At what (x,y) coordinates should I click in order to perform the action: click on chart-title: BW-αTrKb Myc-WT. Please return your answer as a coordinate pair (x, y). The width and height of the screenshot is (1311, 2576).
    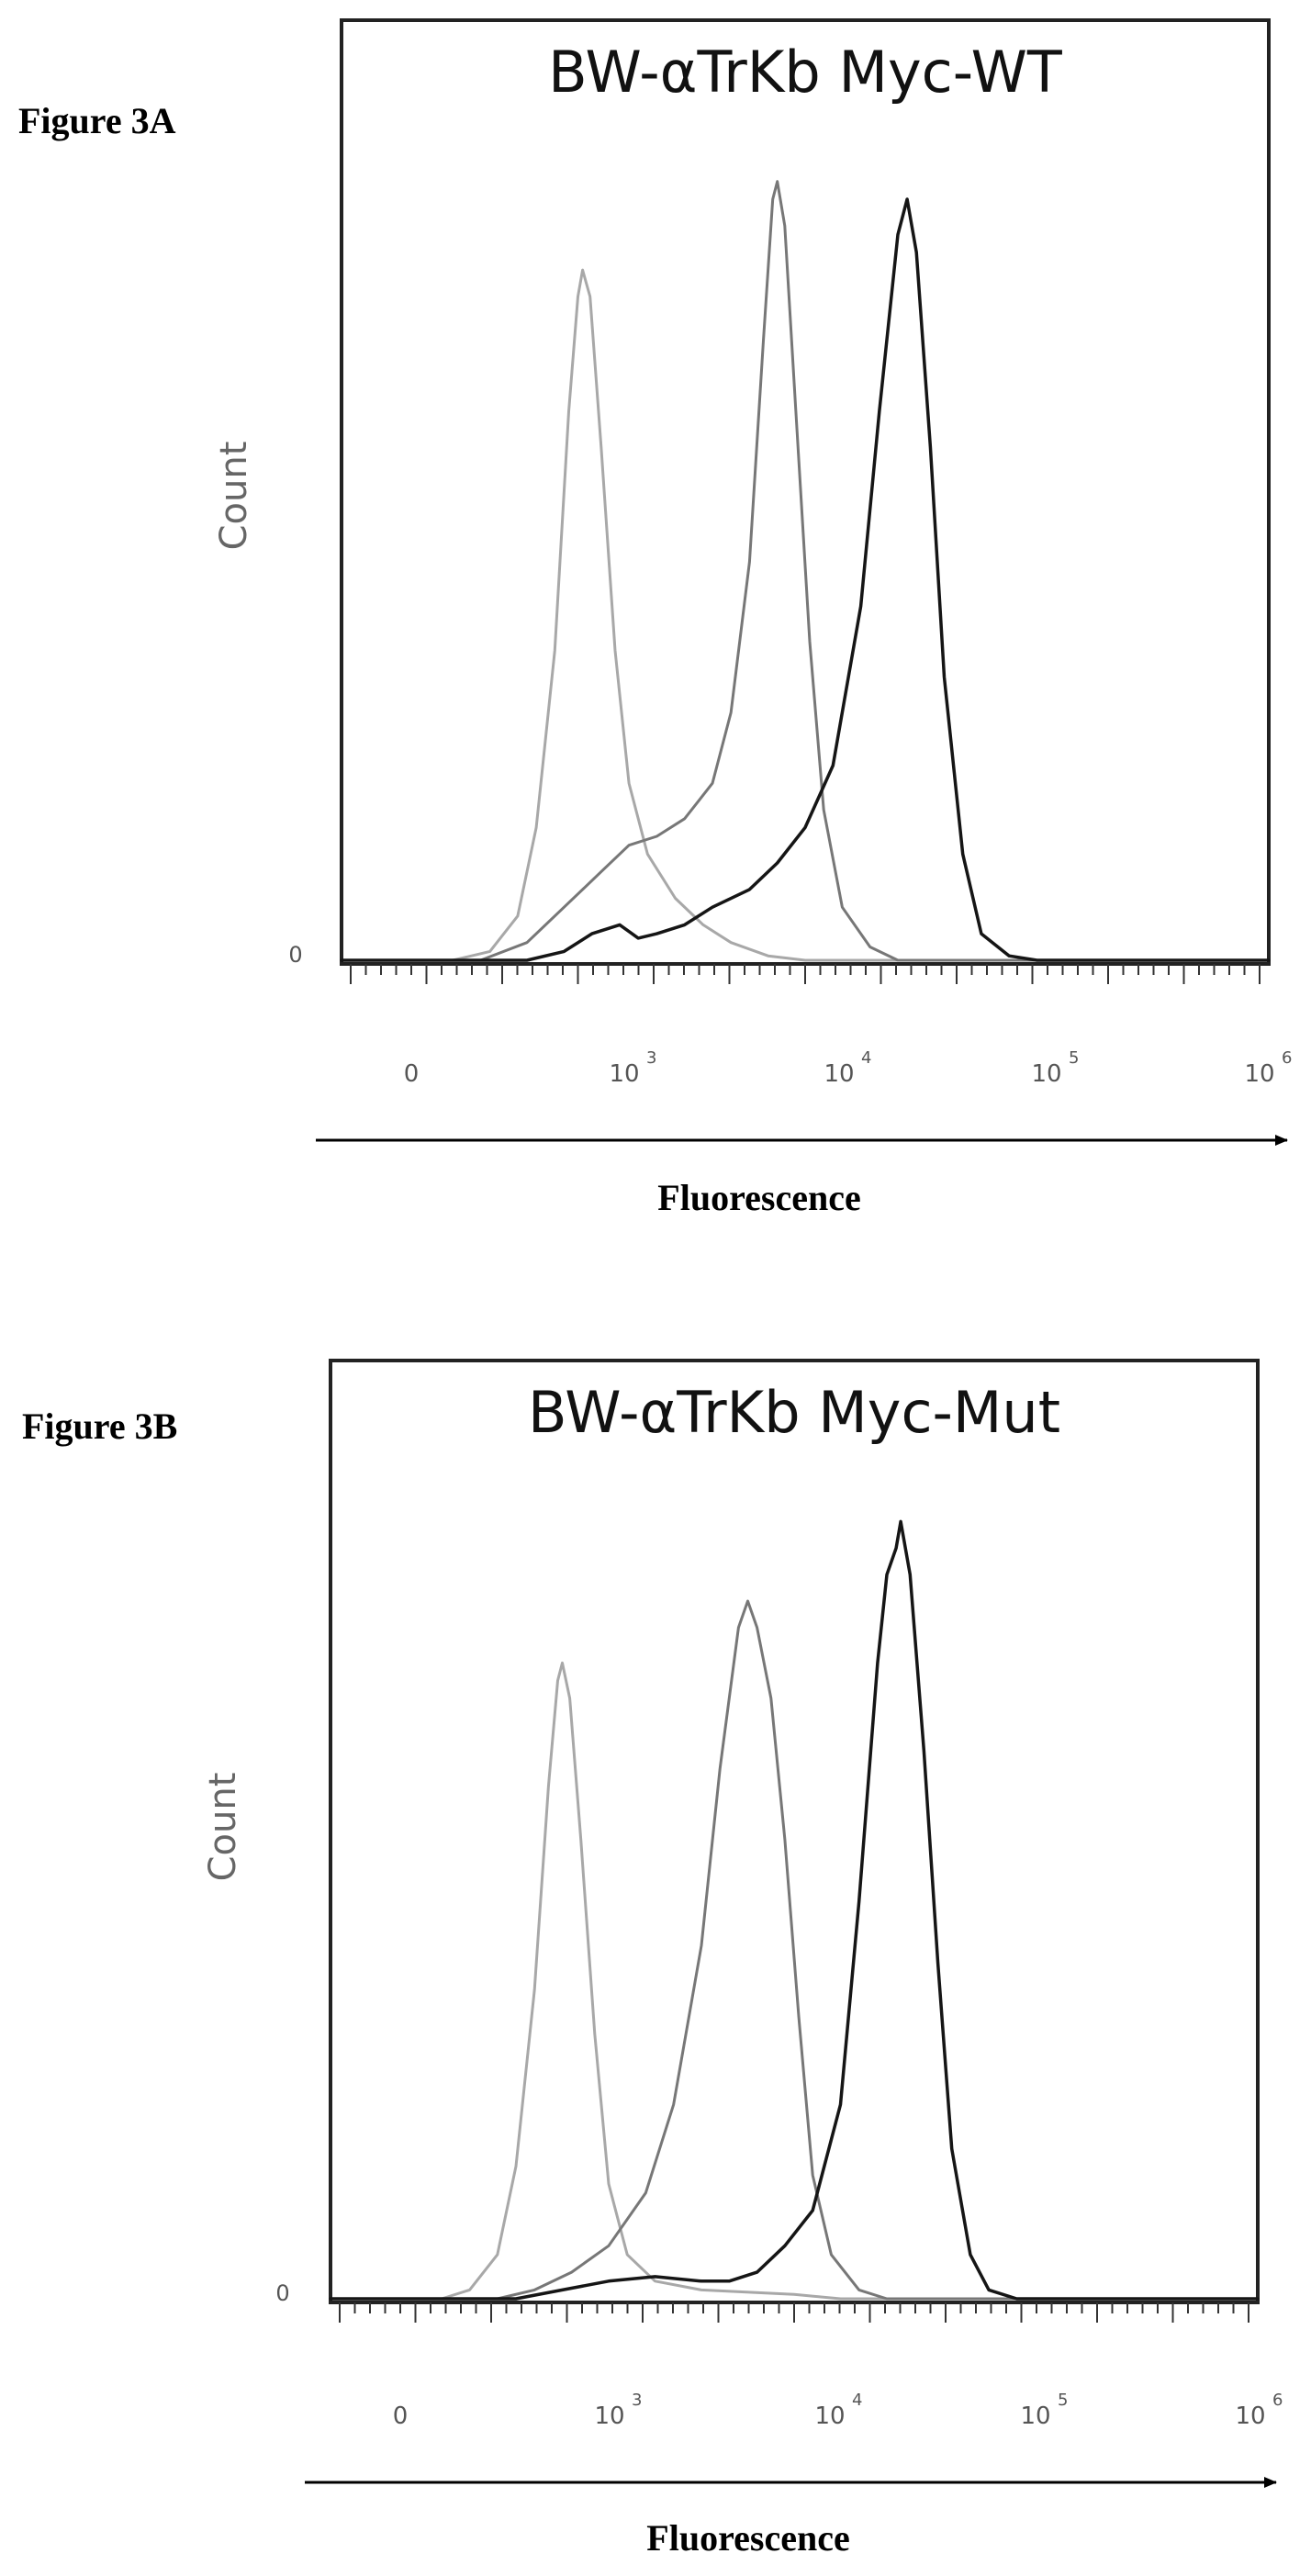
    Looking at the image, I should click on (805, 72).